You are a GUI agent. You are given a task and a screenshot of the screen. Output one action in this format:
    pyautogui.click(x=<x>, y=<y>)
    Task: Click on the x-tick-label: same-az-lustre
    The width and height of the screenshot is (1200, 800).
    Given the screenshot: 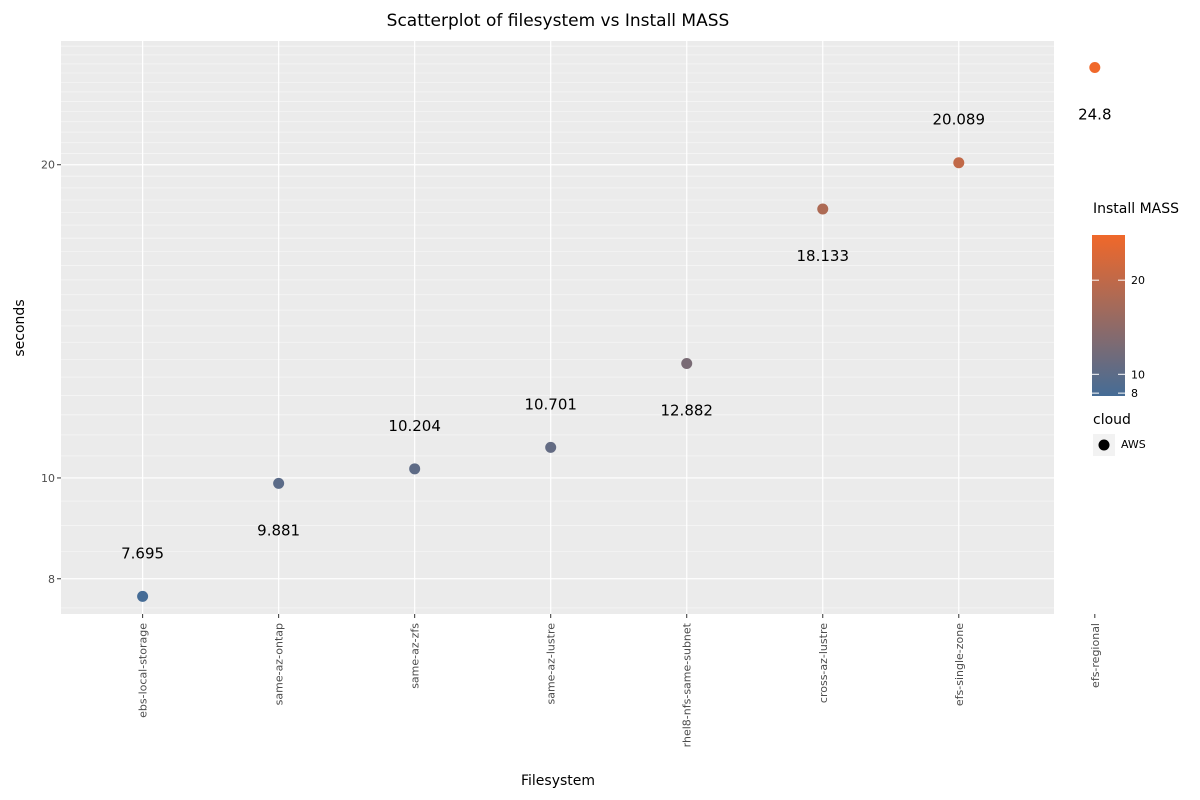 What is the action you would take?
    pyautogui.click(x=551, y=664)
    